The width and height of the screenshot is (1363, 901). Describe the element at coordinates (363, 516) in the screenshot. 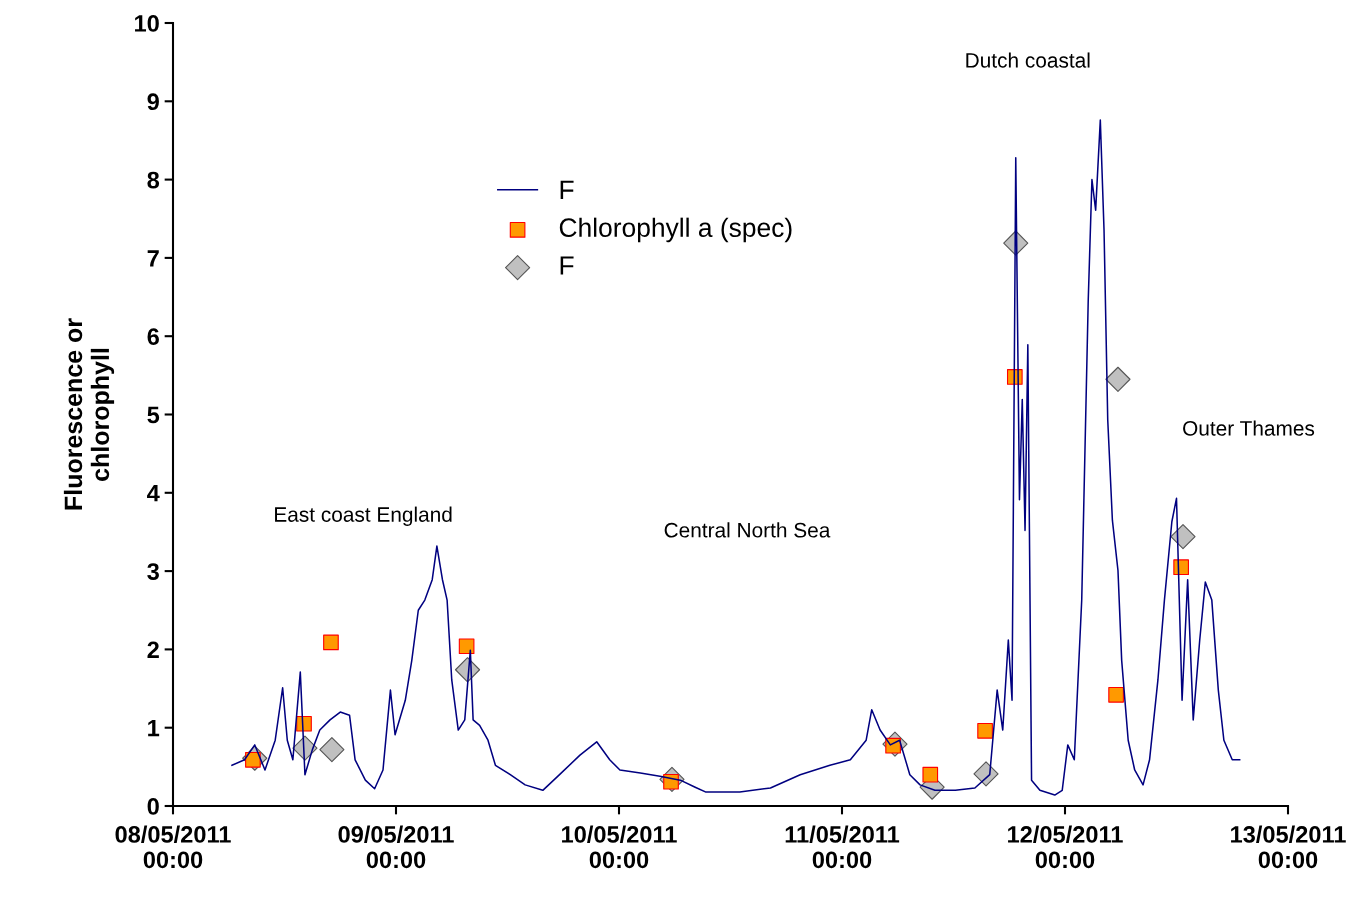

I see `annotation: East coast England` at that location.